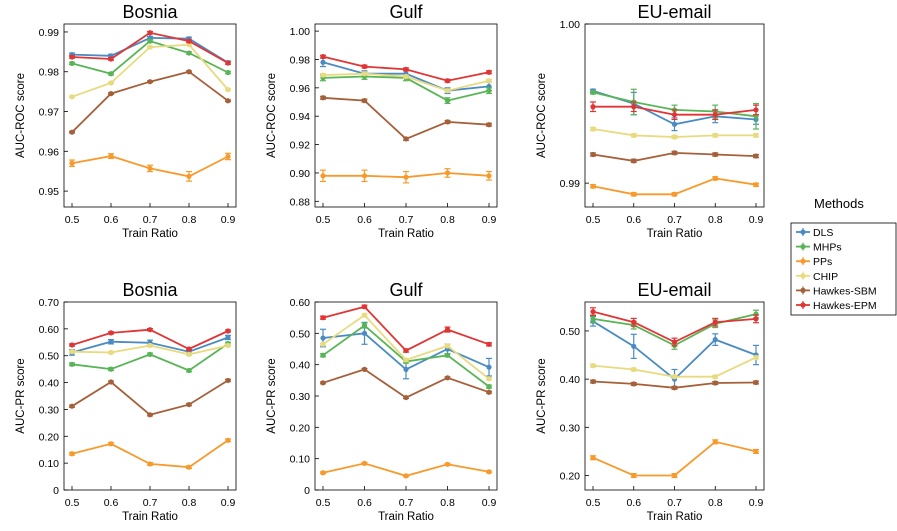 This screenshot has height=531, width=897. Describe the element at coordinates (570, 428) in the screenshot. I see `y-tick-label: 0.30` at that location.